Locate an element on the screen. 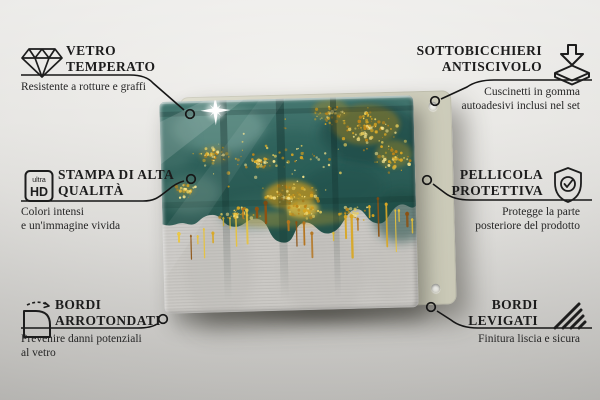  feature-desc-bordi-levigati: Finitura liscia e sicura is located at coordinates (529, 339).